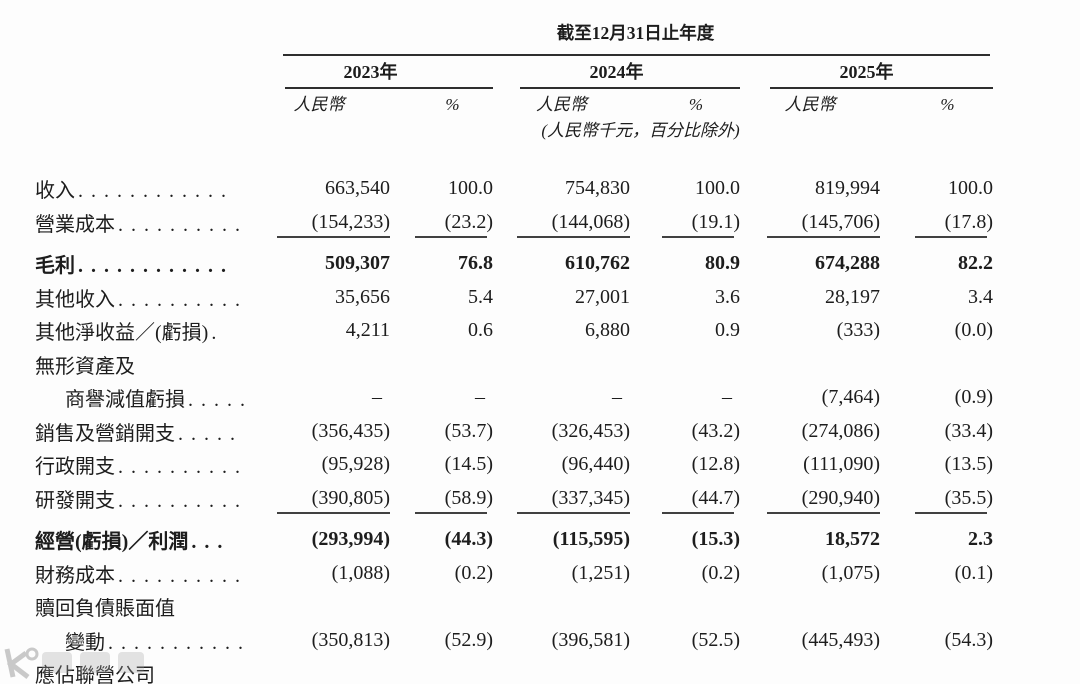 The width and height of the screenshot is (1080, 684). I want to click on row-label: 贖回負債賬面值, so click(141, 606).